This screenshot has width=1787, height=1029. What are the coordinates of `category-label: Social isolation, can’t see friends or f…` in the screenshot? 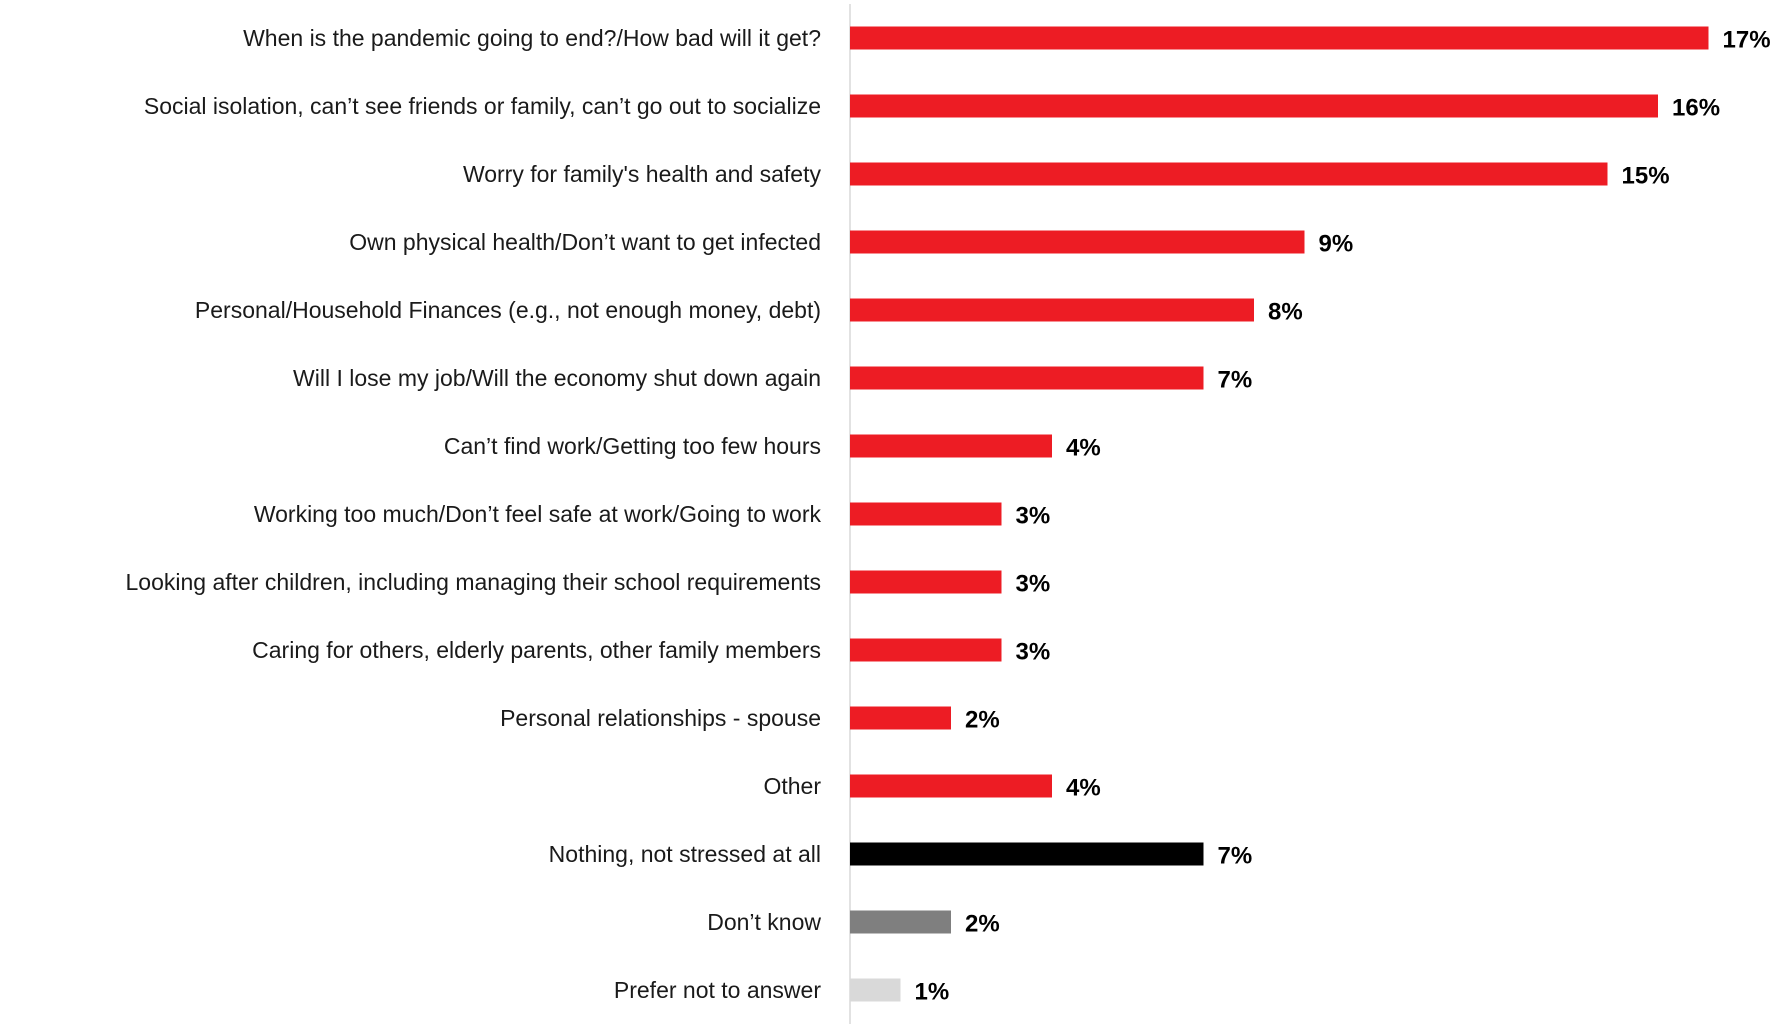 It's located at (482, 106).